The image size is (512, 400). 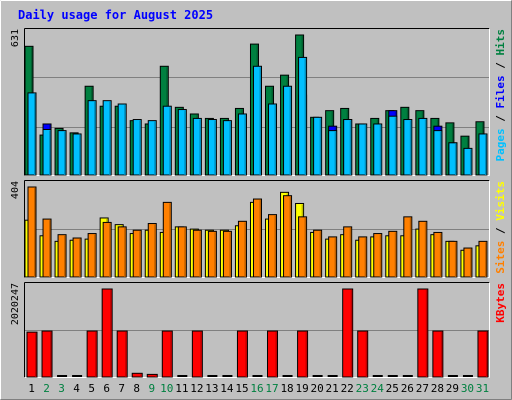 I want to click on right-legend: Pages / Files / Hits, so click(x=500, y=95).